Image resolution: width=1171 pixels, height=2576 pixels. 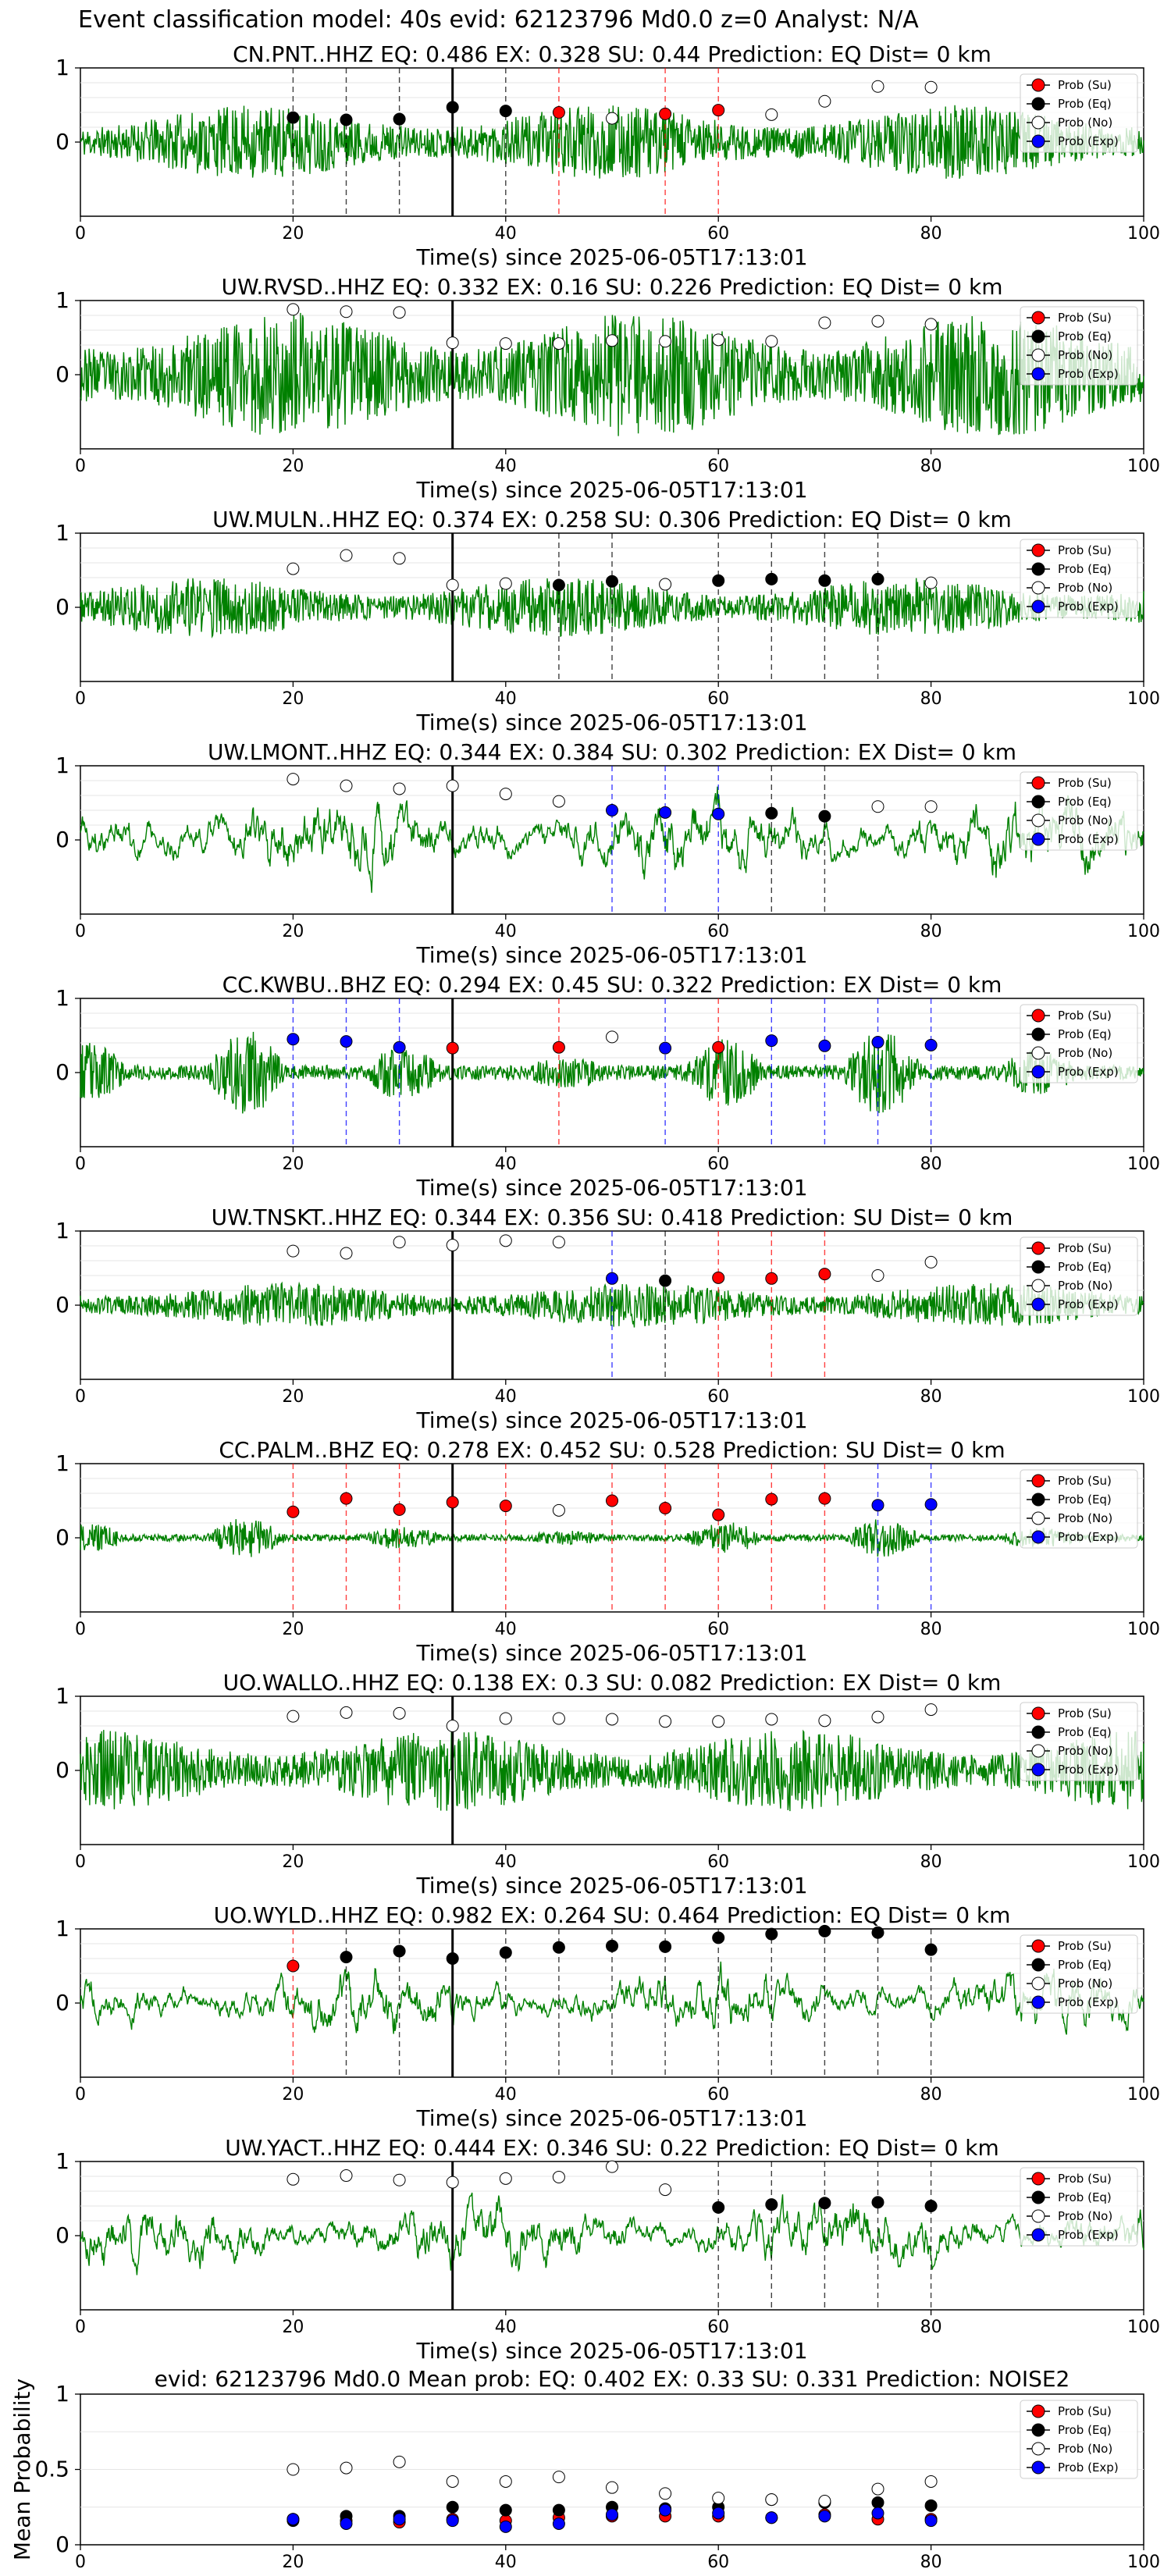 I want to click on station-0-legend-label: Prob (Eq), so click(x=1085, y=104).